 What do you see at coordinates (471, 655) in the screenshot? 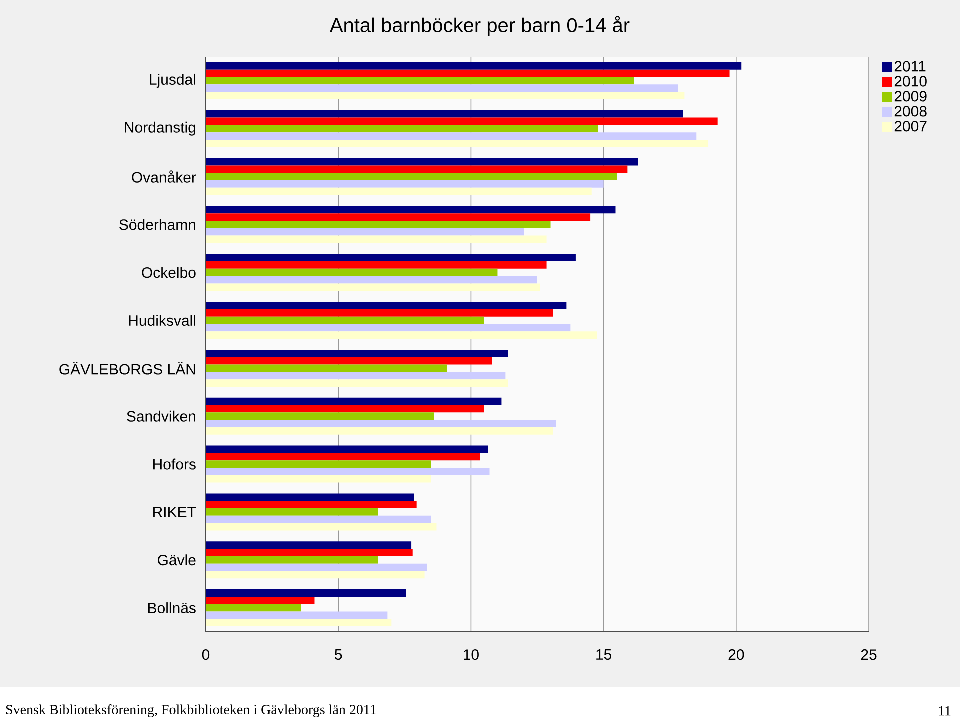
I see `x-tick-label: 10` at bounding box center [471, 655].